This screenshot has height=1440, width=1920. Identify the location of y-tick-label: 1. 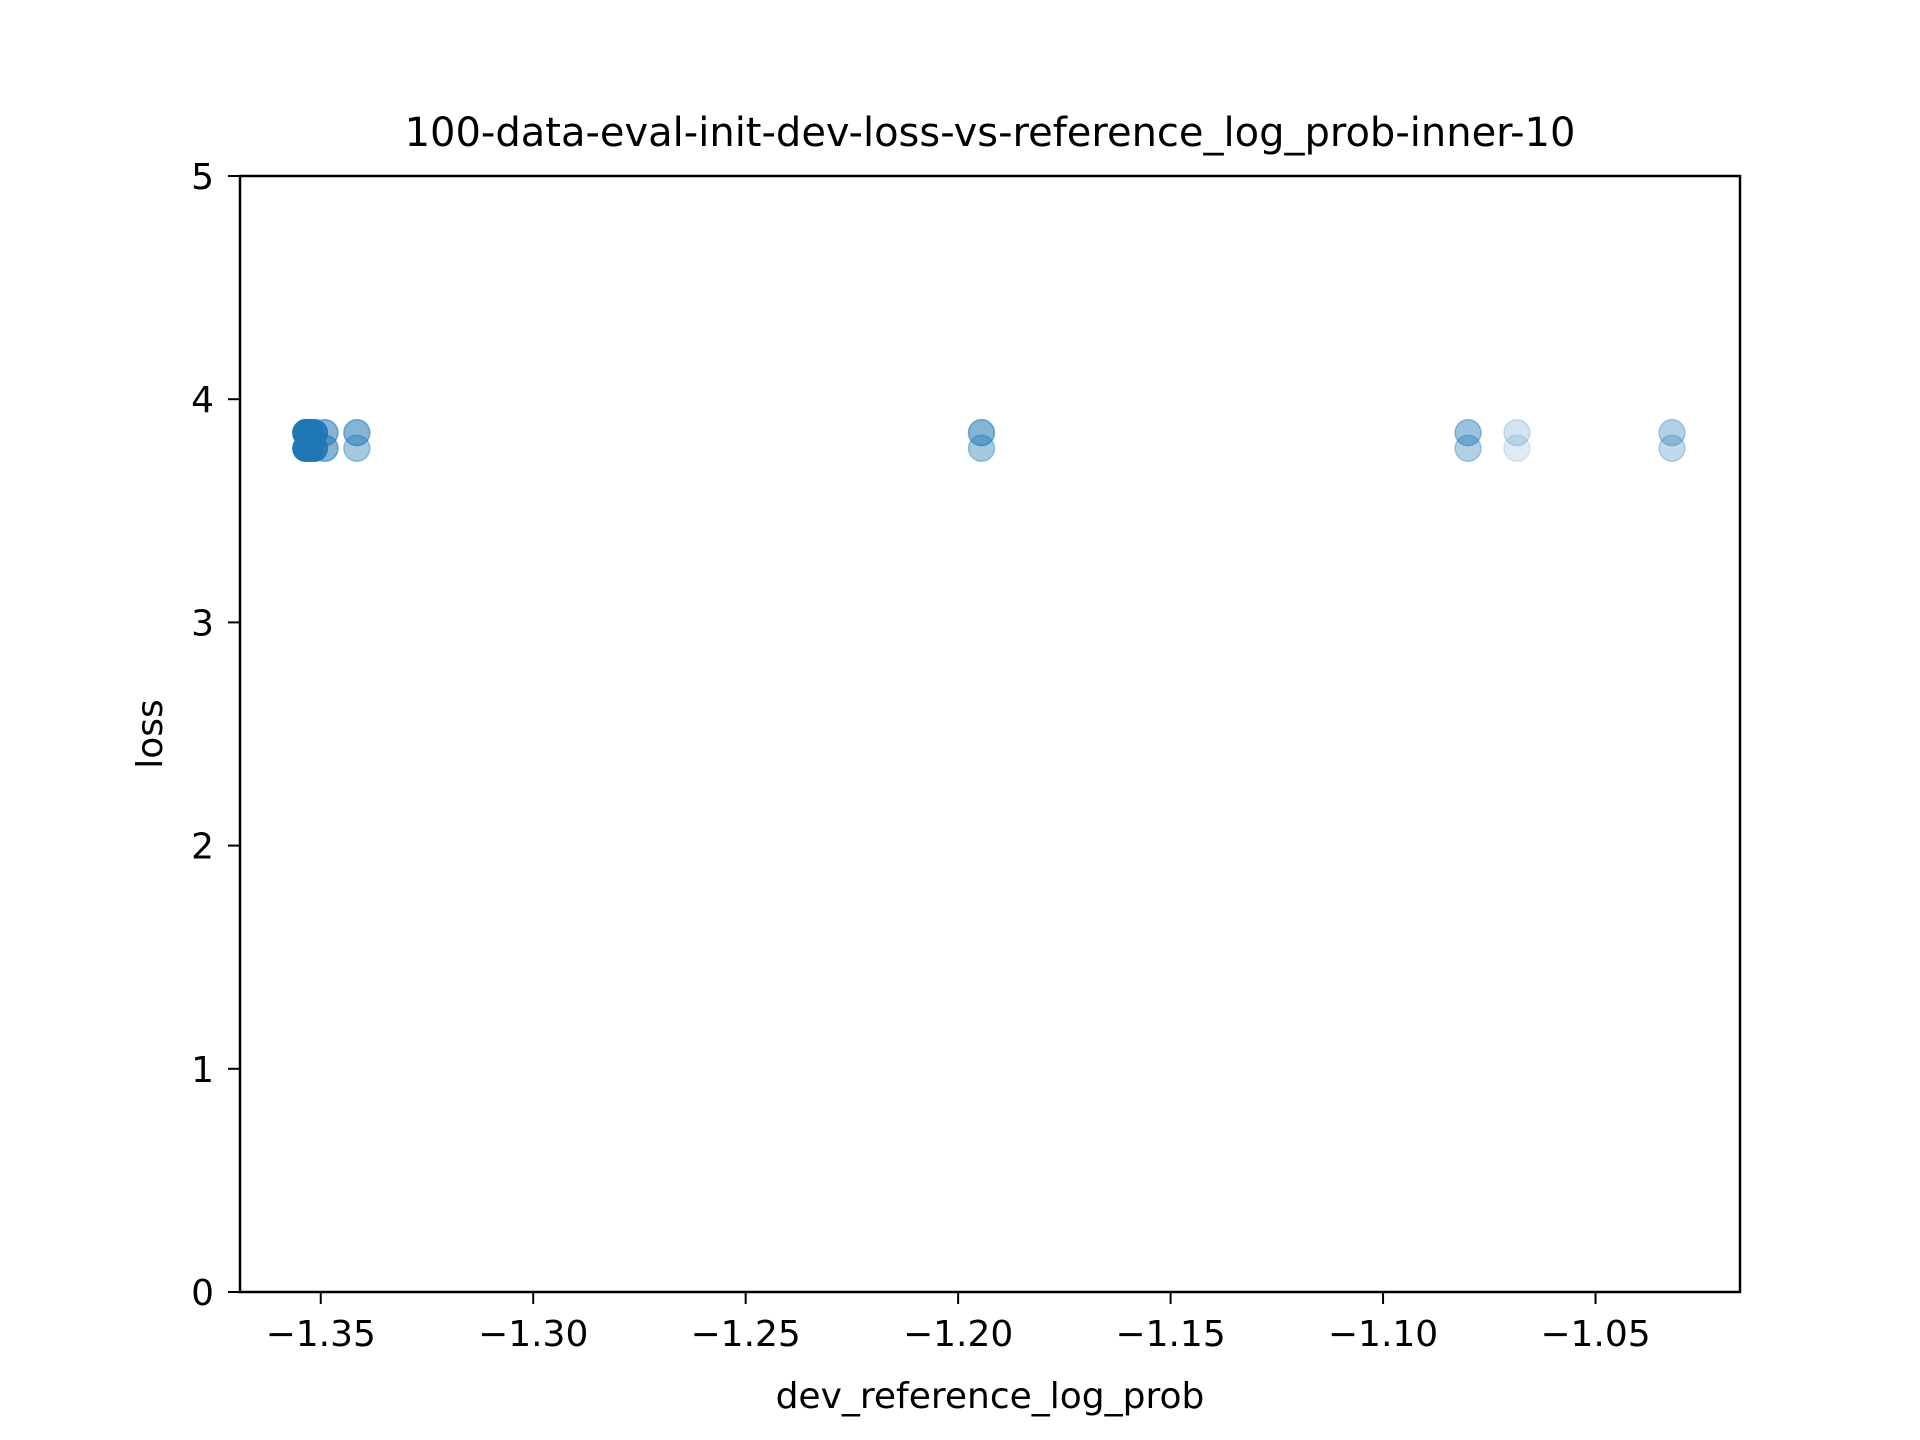
(202, 1070).